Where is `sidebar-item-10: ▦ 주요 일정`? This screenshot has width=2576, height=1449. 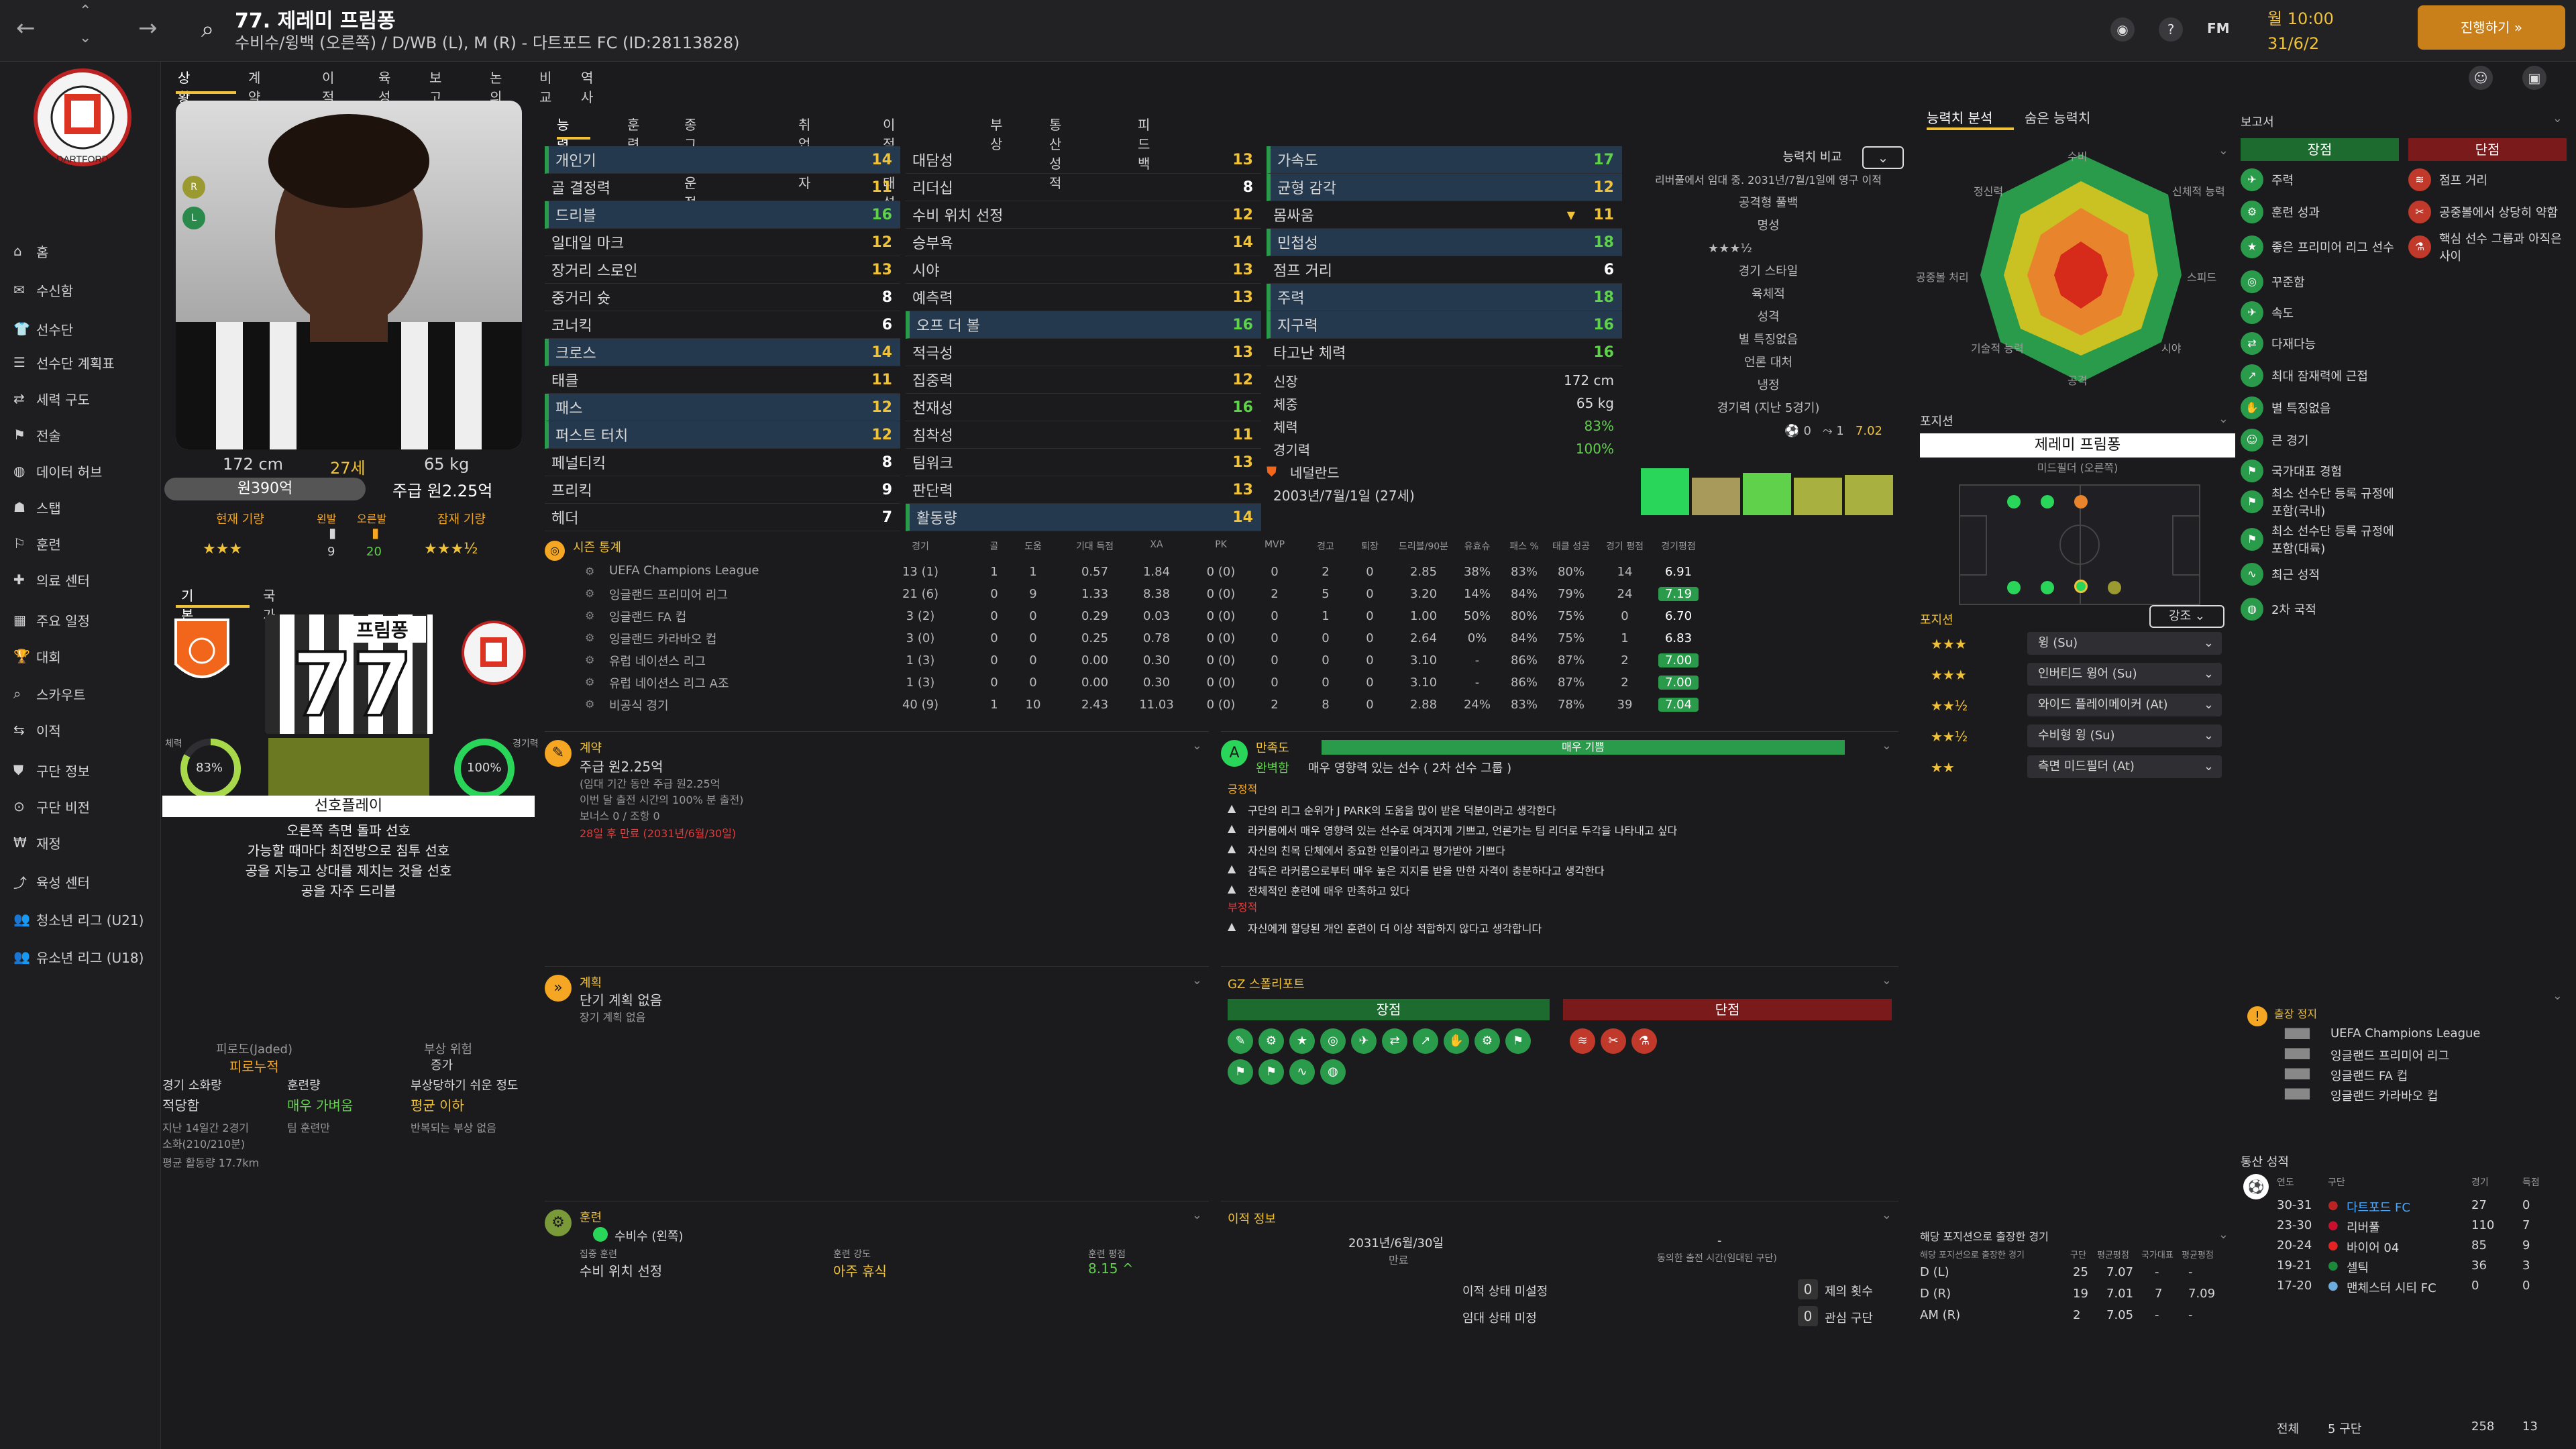
sidebar-item-10: ▦ 주요 일정 is located at coordinates (87, 620).